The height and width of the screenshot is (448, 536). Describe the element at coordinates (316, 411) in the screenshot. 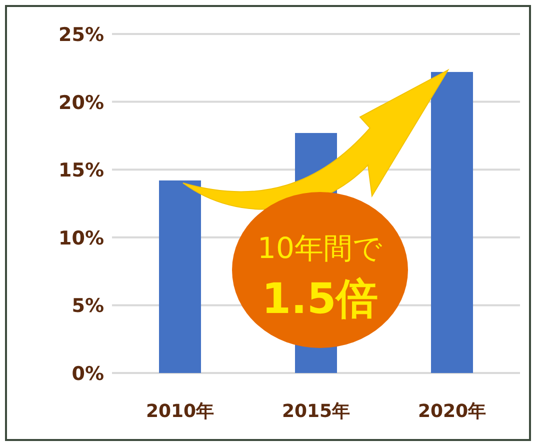

I see `x-tick-label: 2015年` at that location.